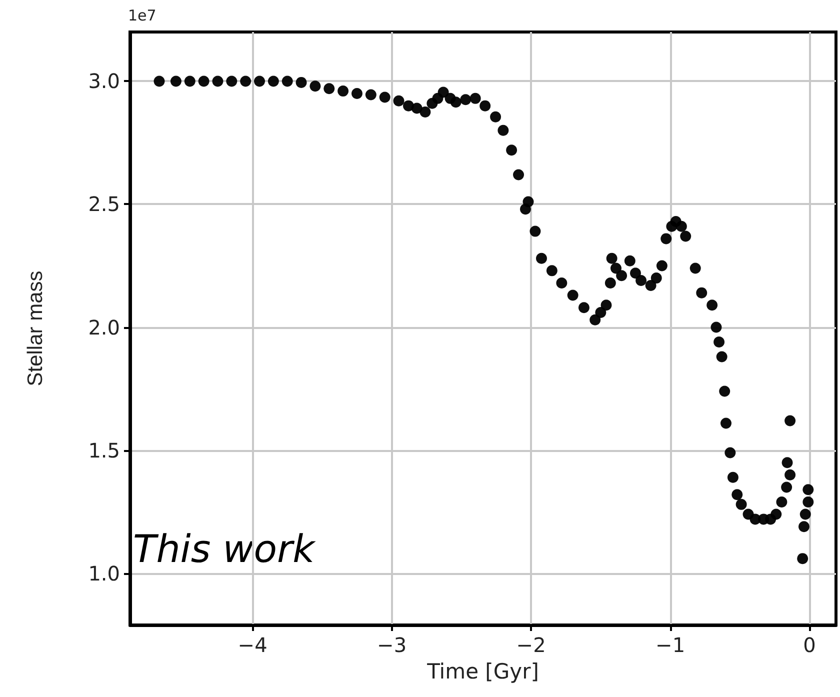 The height and width of the screenshot is (697, 840). Describe the element at coordinates (809, 645) in the screenshot. I see `x-tick-label: 0` at that location.